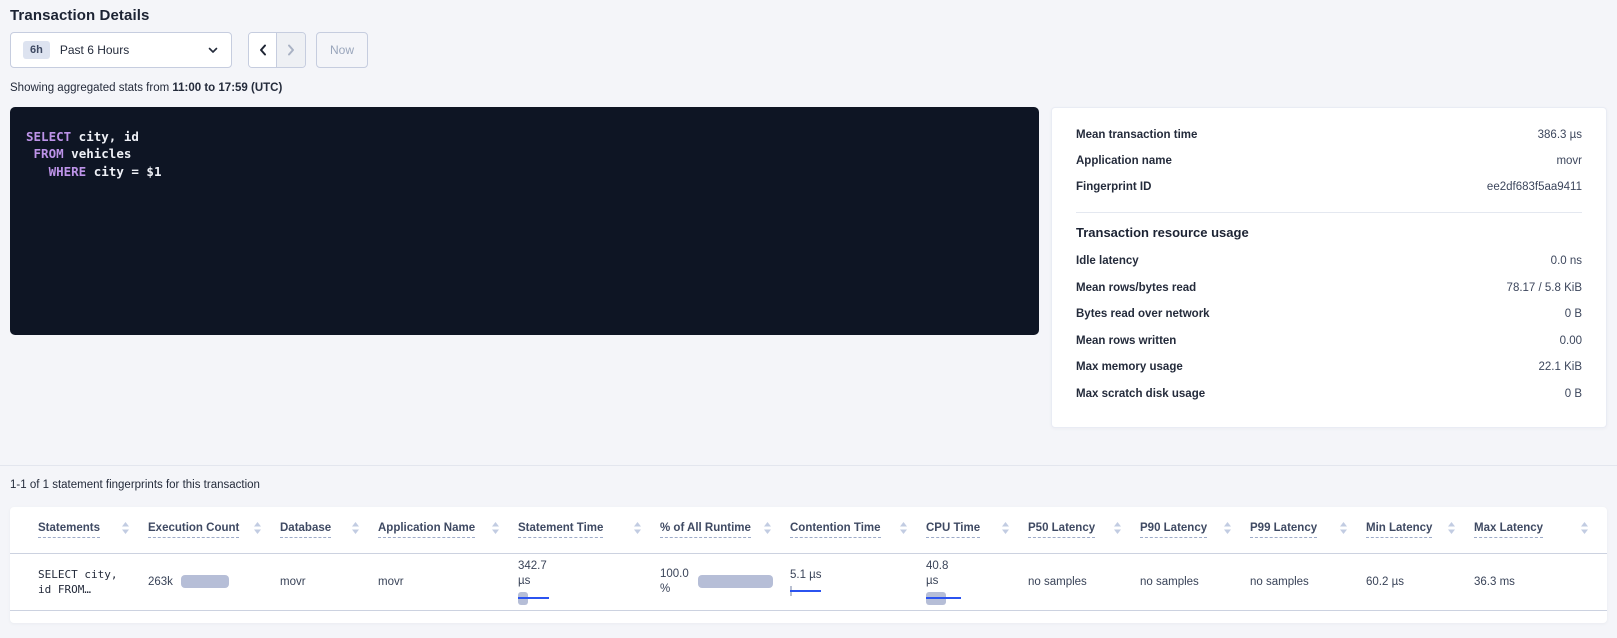 The width and height of the screenshot is (1617, 638). What do you see at coordinates (549, 598) in the screenshot?
I see `statement-time-bar` at bounding box center [549, 598].